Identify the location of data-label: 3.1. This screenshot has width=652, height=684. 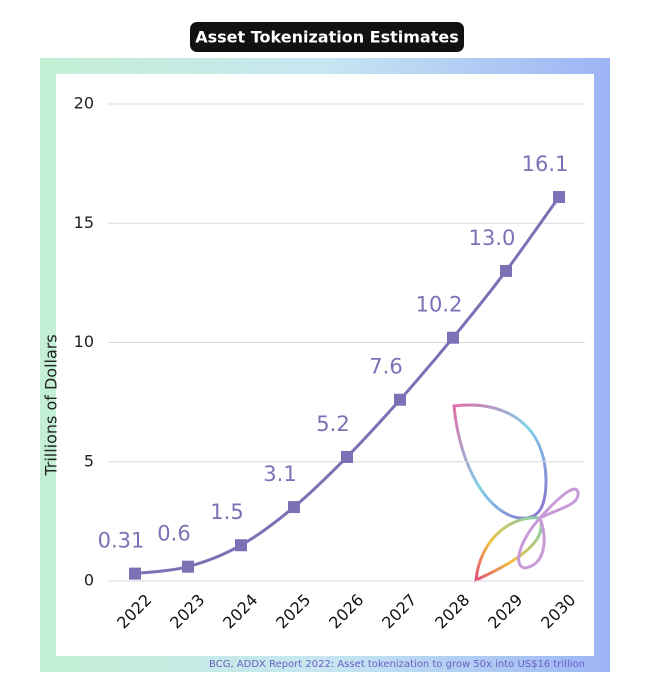
(279, 474).